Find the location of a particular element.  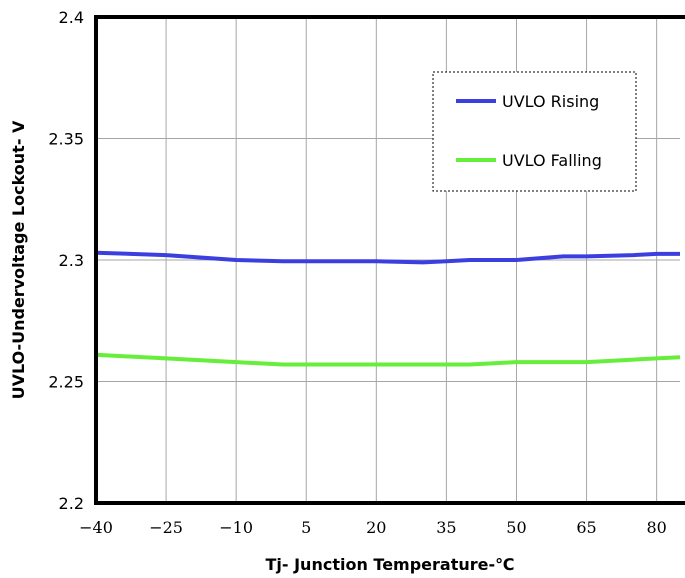

y-tick-labels: 2.4 2.35 2.3 2.25 2.2 is located at coordinates (66, 260).